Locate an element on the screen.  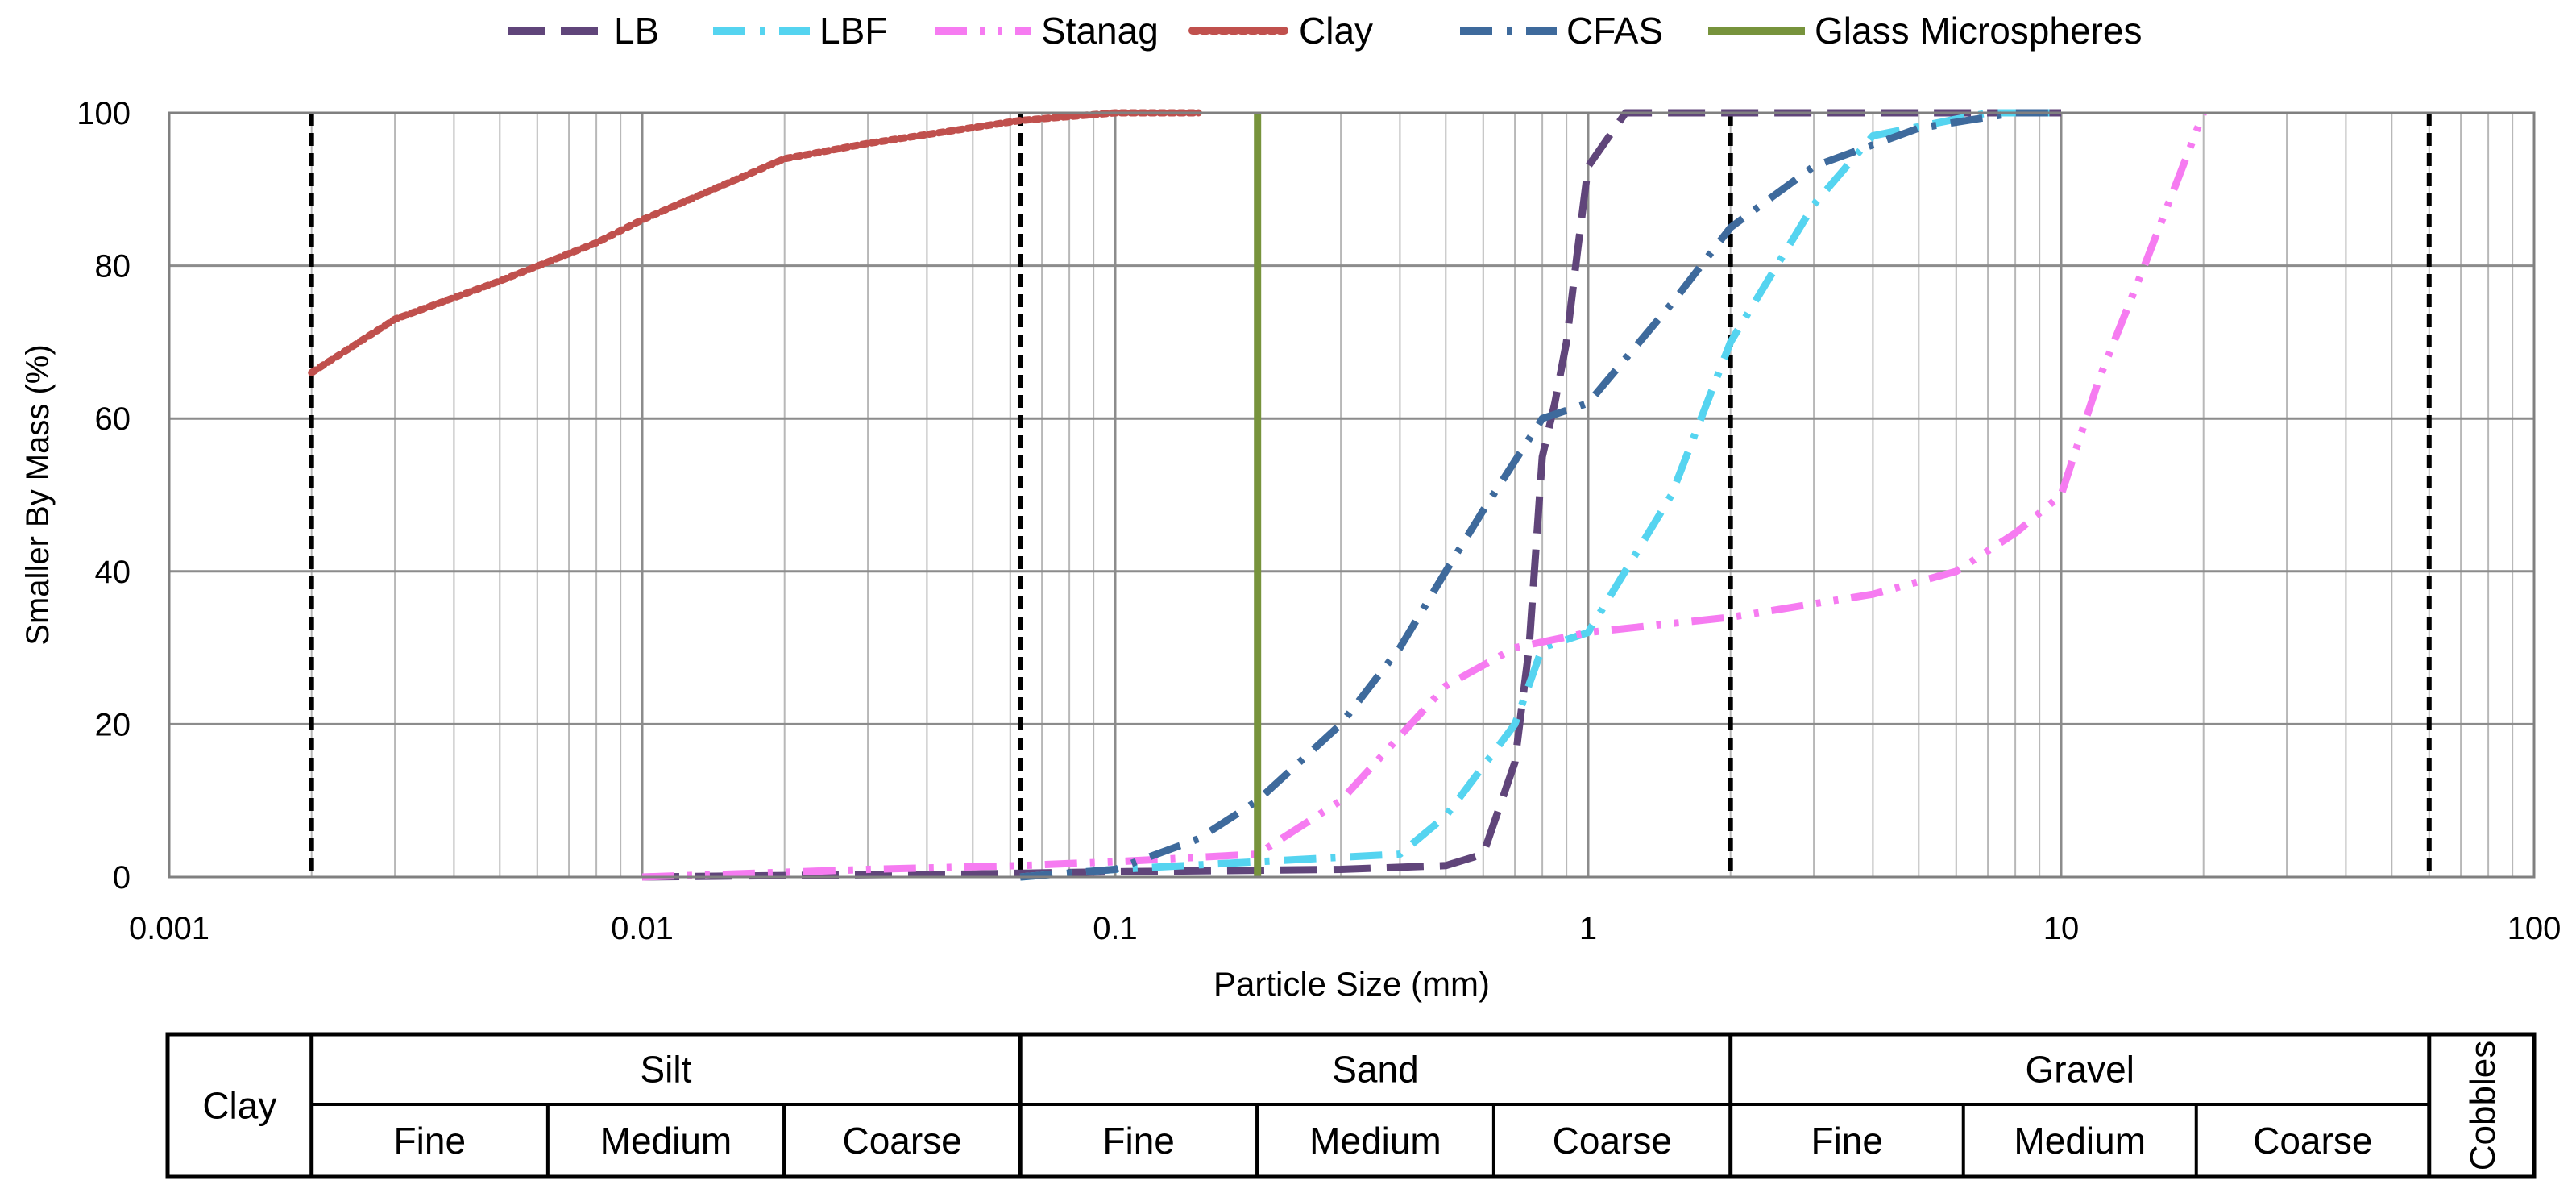
legend: LB LBF Stanag Clay CFAS Glass Microspheres is located at coordinates (1325, 31).